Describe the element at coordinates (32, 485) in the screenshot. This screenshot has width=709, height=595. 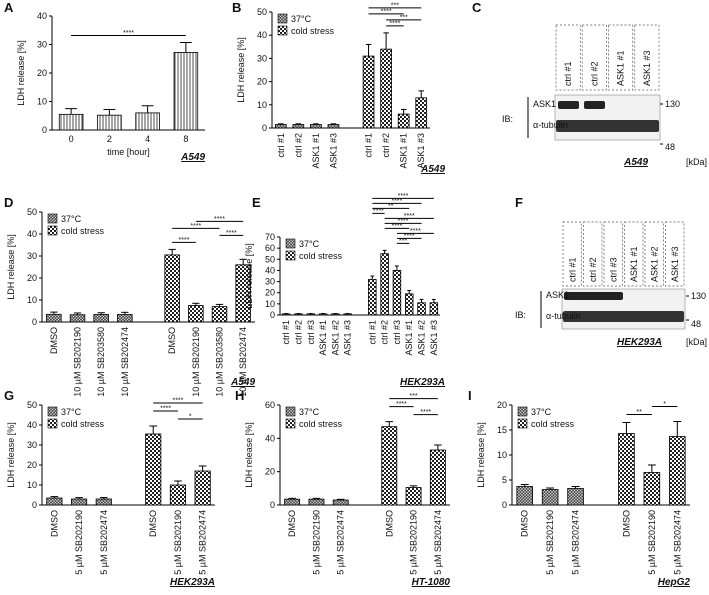
I see `y-tick-label: 10` at that location.